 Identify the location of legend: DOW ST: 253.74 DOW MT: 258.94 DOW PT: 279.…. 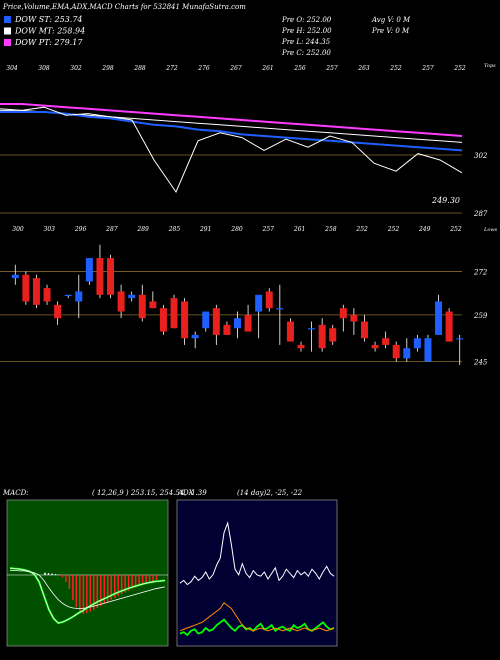
(44, 31).